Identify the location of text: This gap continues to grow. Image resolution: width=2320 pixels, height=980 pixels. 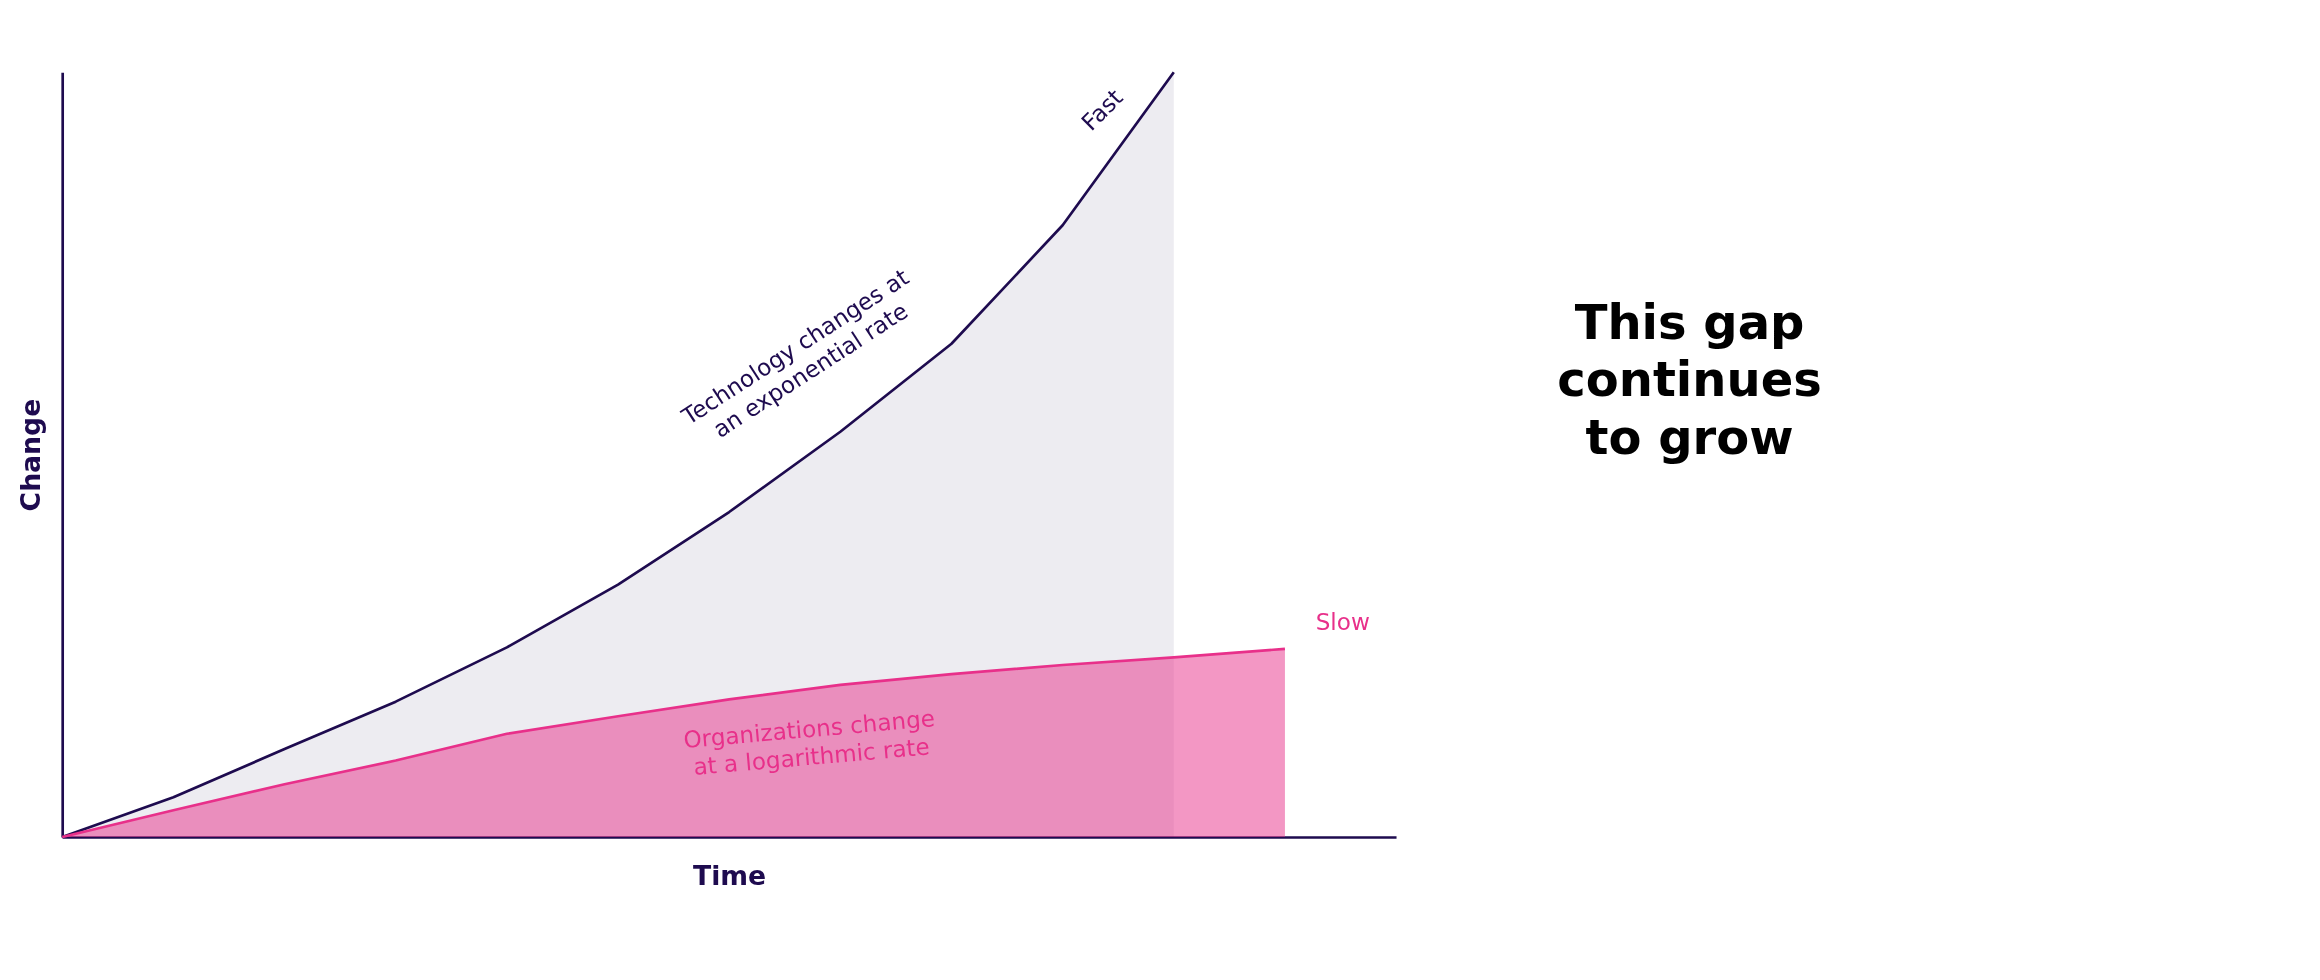
(1689, 379).